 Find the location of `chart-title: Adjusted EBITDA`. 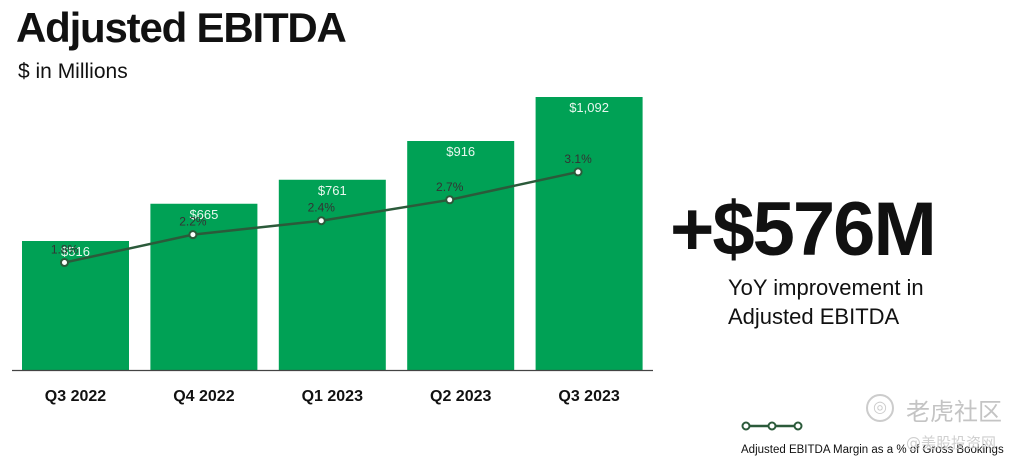

chart-title: Adjusted EBITDA is located at coordinates (181, 27).